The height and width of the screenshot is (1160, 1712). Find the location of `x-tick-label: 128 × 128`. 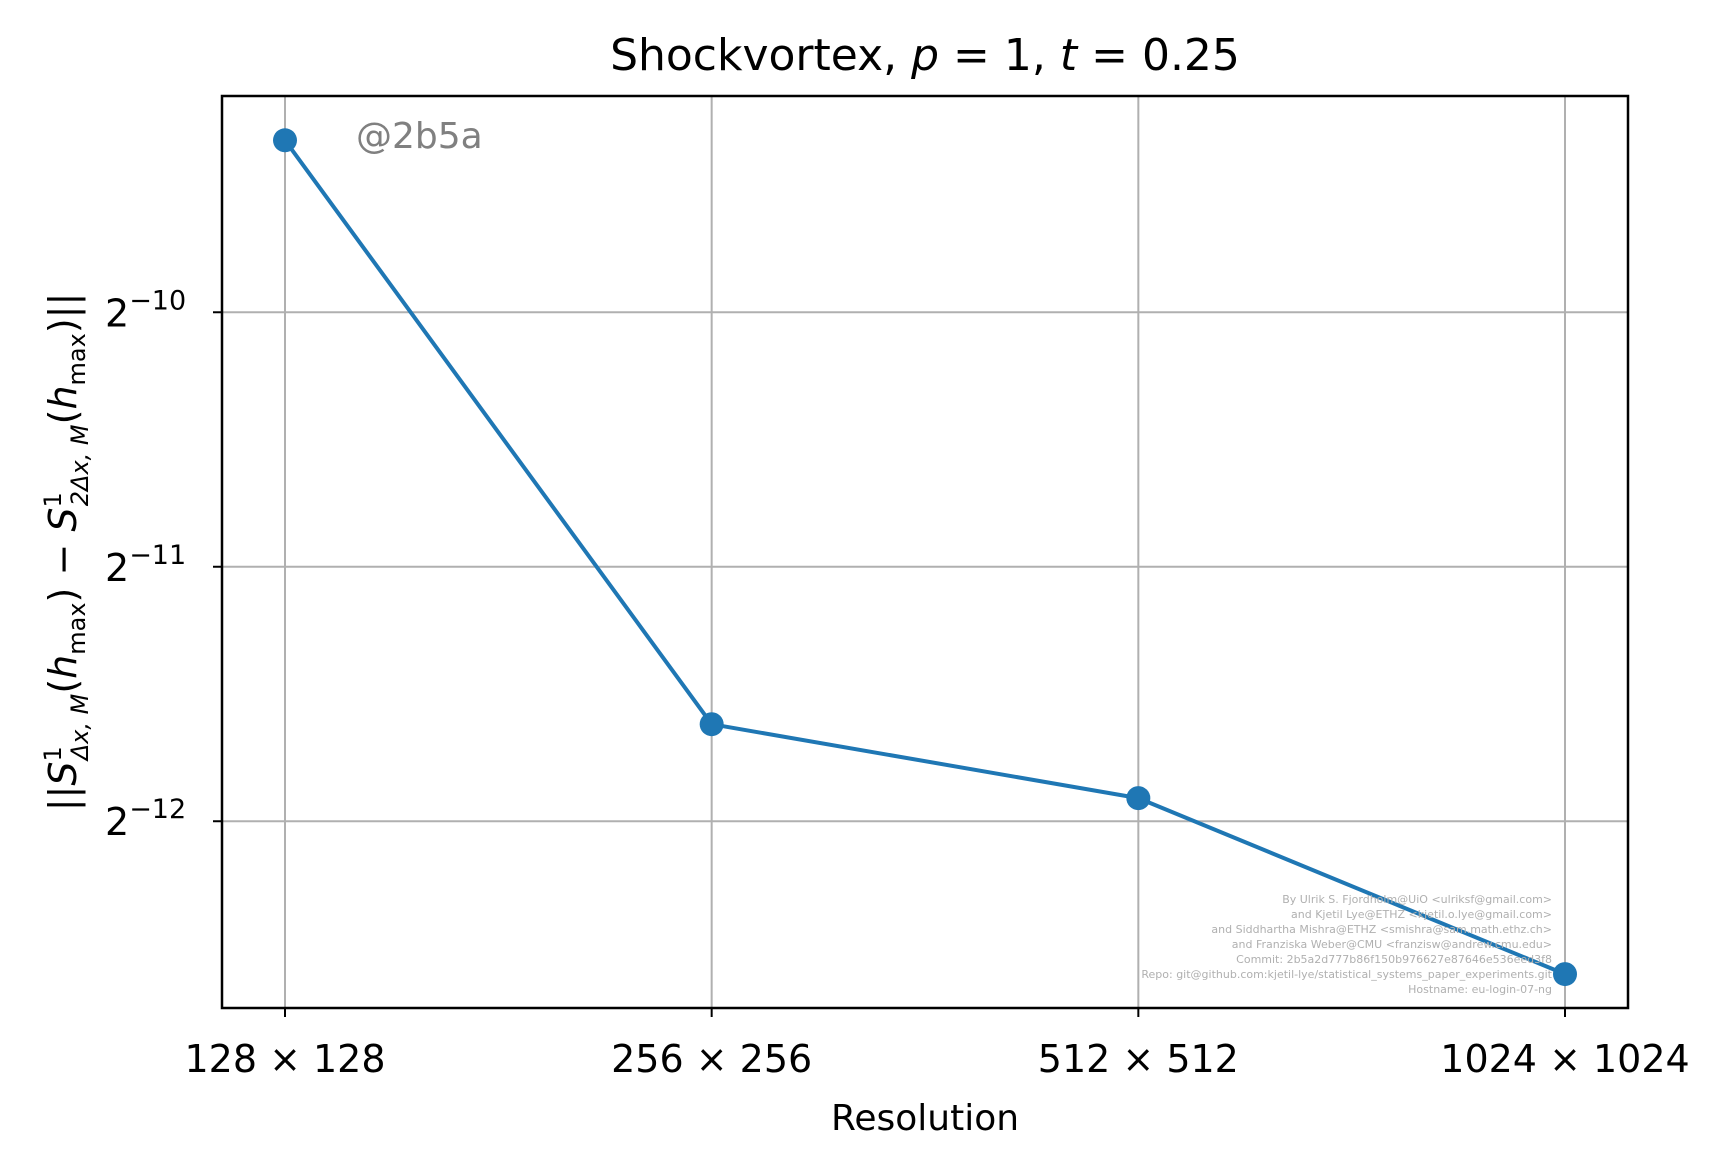

x-tick-label: 128 × 128 is located at coordinates (284, 1059).